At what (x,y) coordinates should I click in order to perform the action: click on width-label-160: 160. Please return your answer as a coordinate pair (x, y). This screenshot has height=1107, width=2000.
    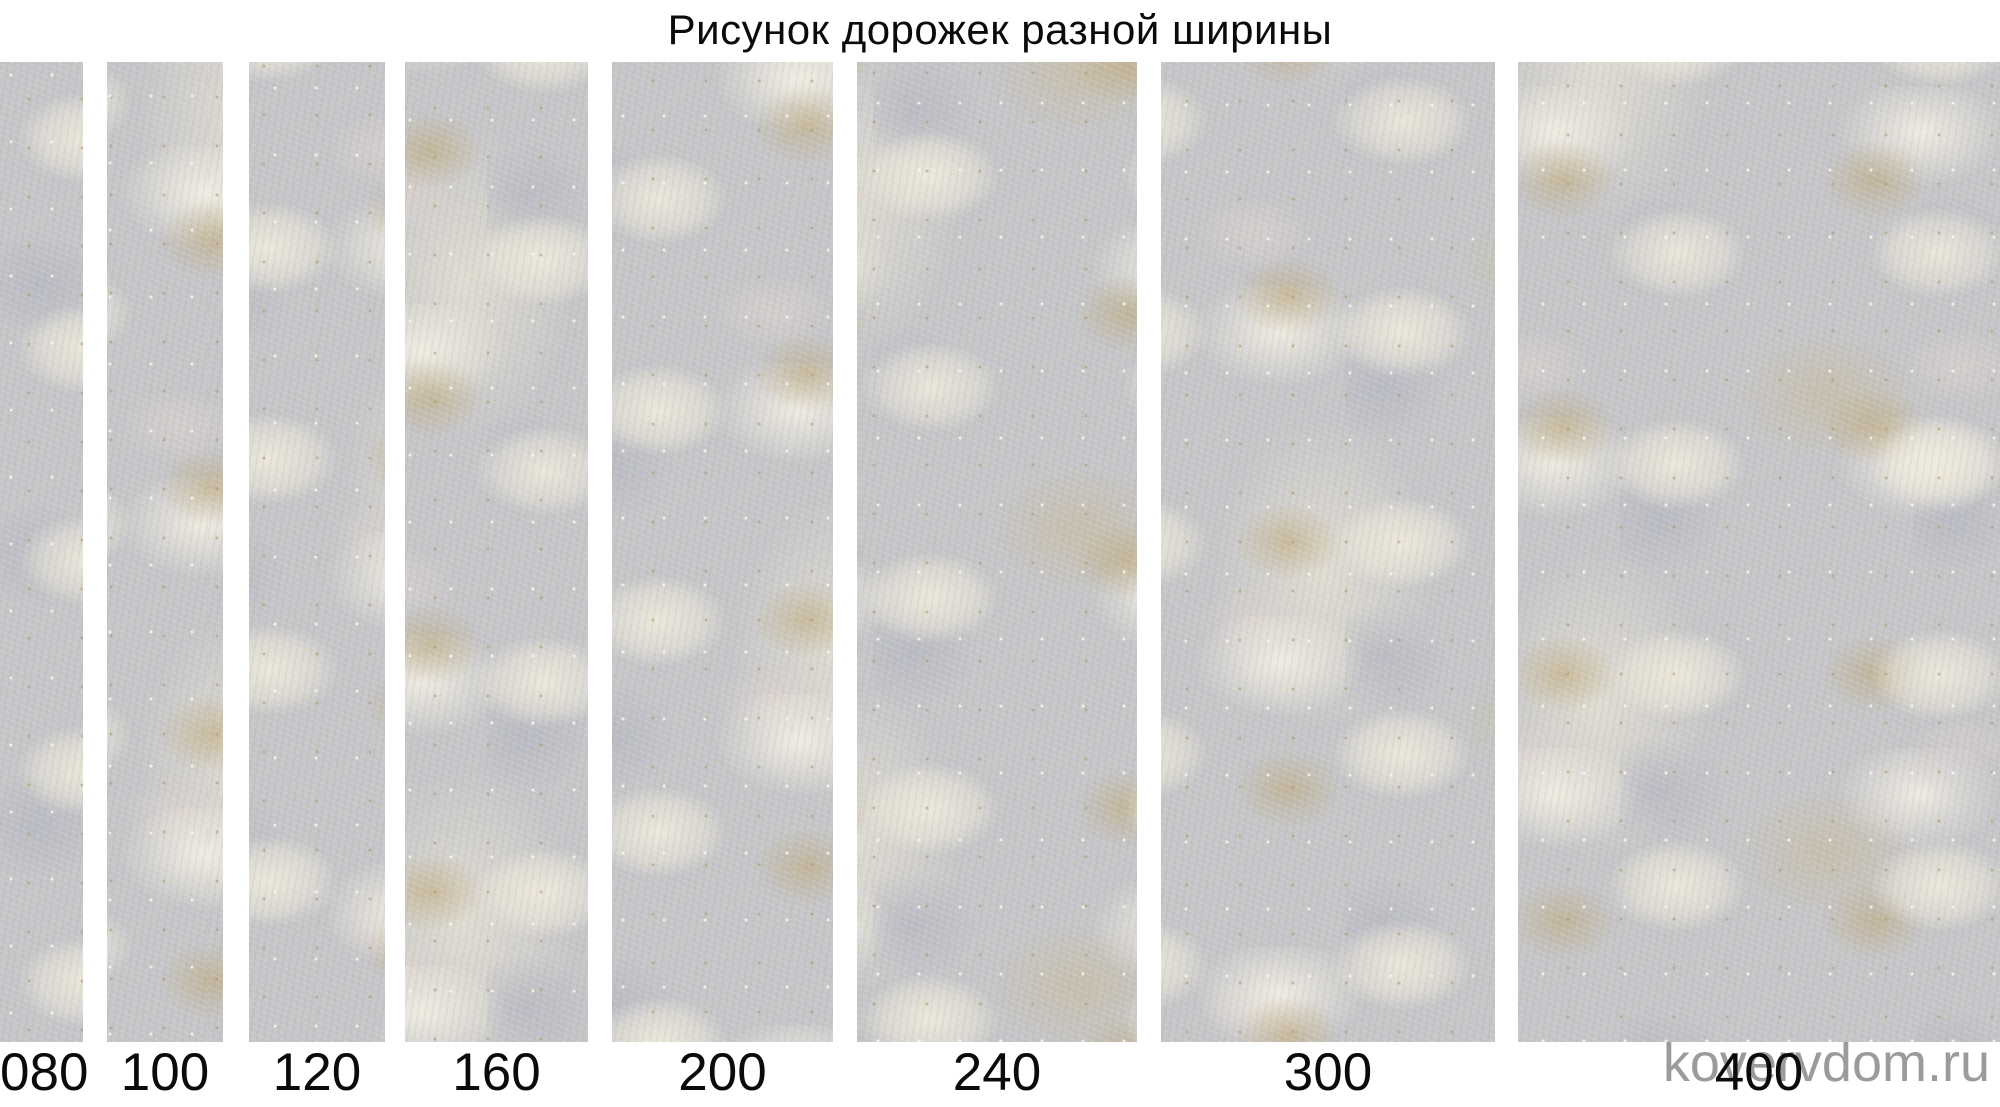
    Looking at the image, I should click on (496, 1072).